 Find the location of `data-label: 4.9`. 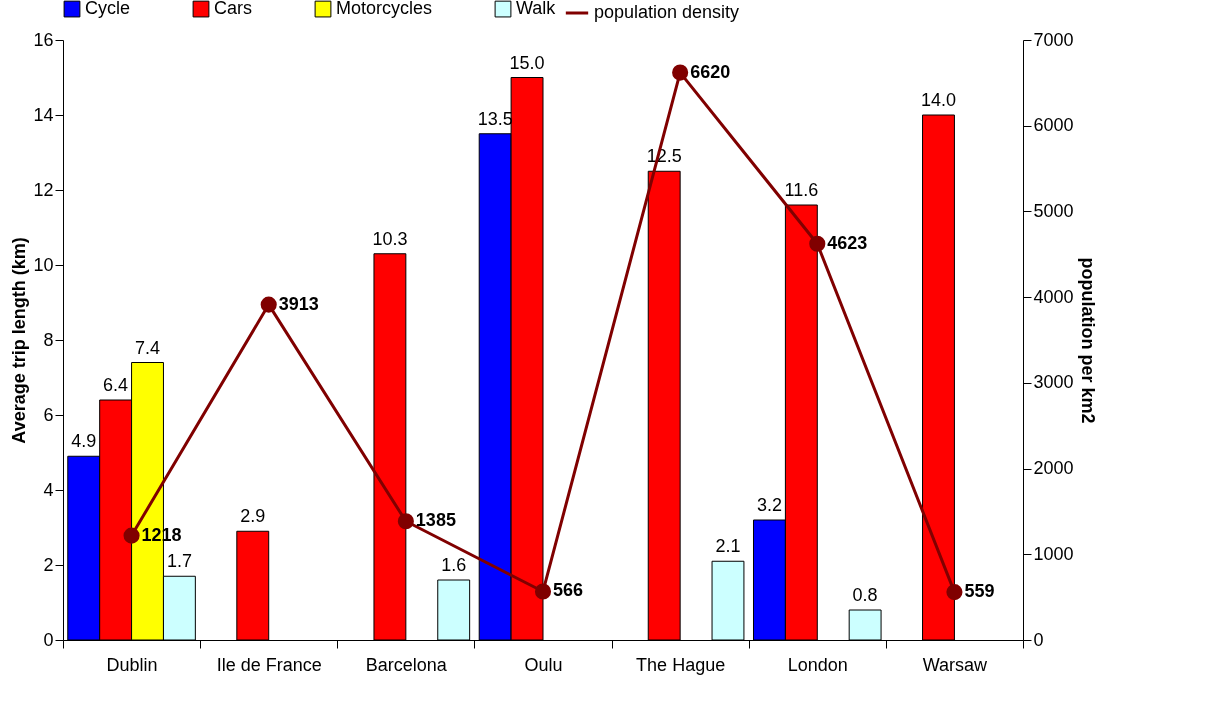

data-label: 4.9 is located at coordinates (84, 441).